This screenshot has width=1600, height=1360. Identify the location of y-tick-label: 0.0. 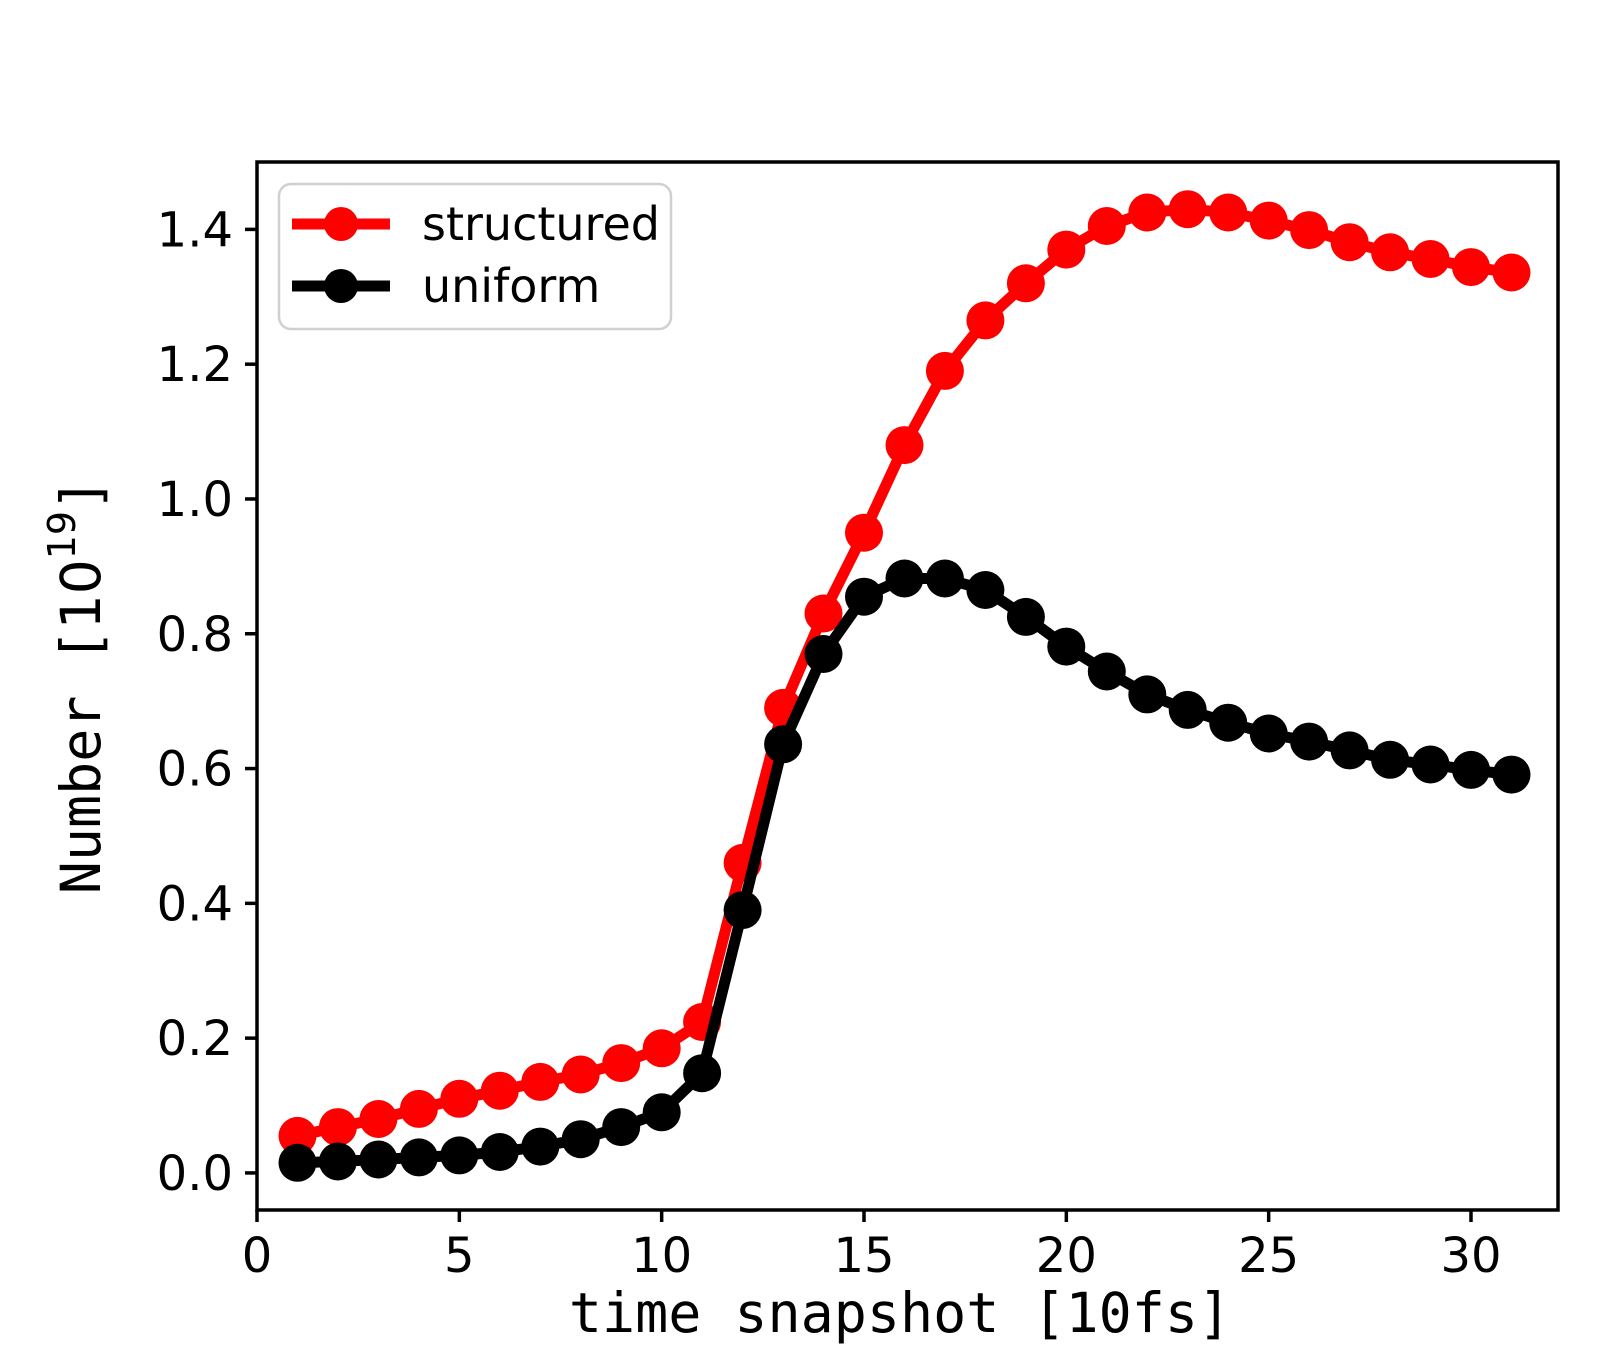
(195, 1174).